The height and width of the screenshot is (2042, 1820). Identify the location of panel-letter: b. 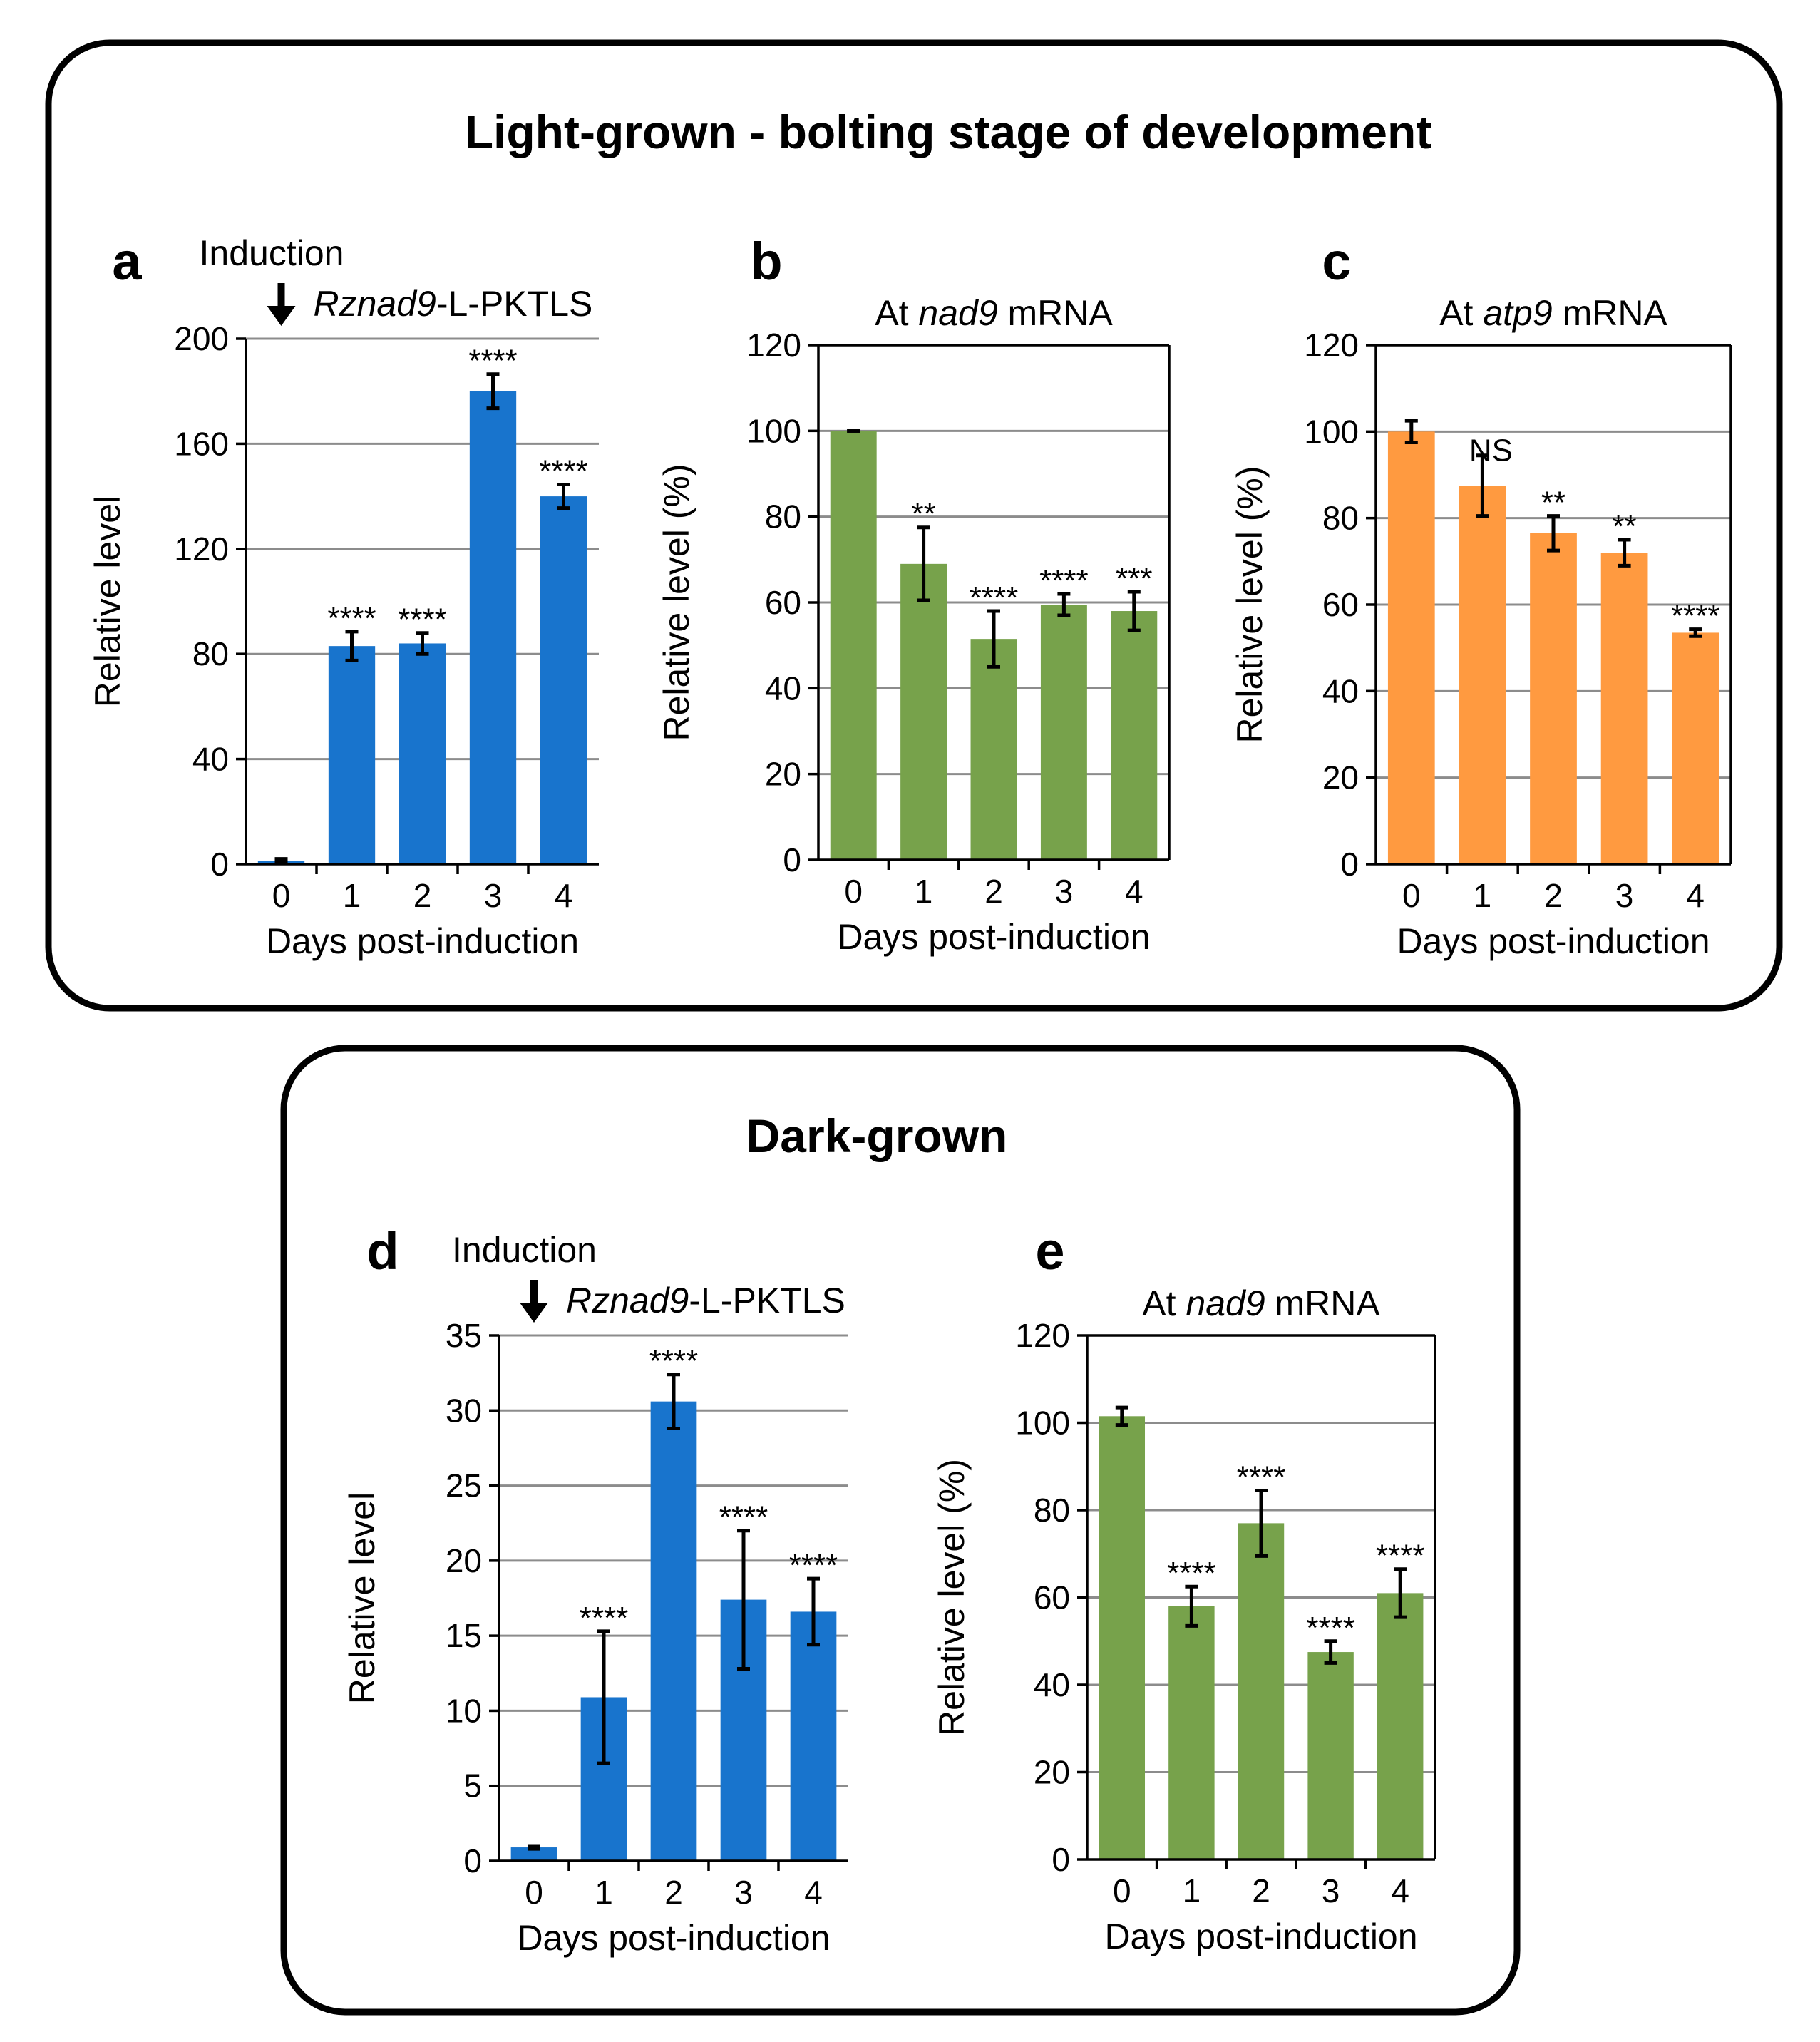
(766, 261).